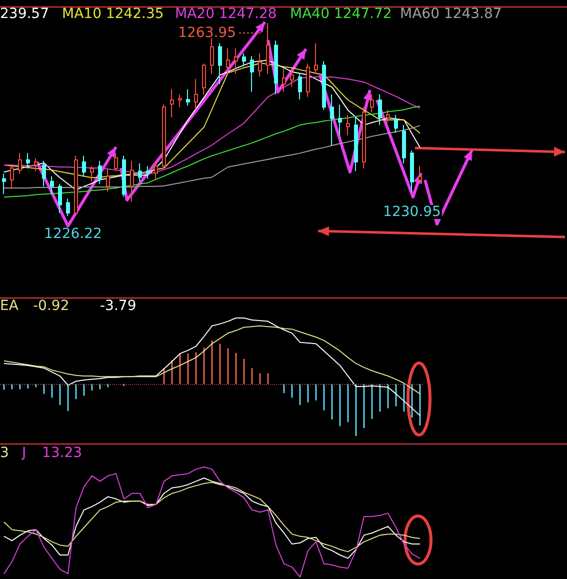  Describe the element at coordinates (113, 14) in the screenshot. I see `text: MA10 1242.35` at that location.